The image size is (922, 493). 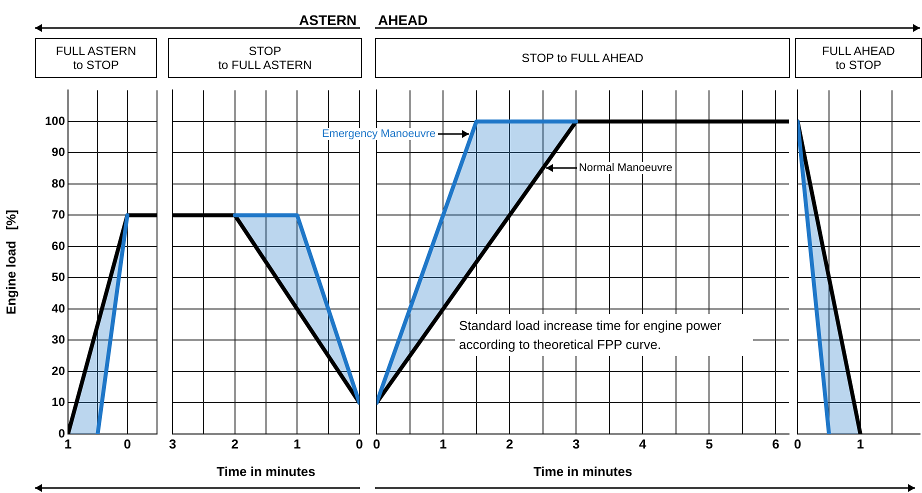 What do you see at coordinates (265, 58) in the screenshot?
I see `chart-title: STOP to FULL ASTERN` at bounding box center [265, 58].